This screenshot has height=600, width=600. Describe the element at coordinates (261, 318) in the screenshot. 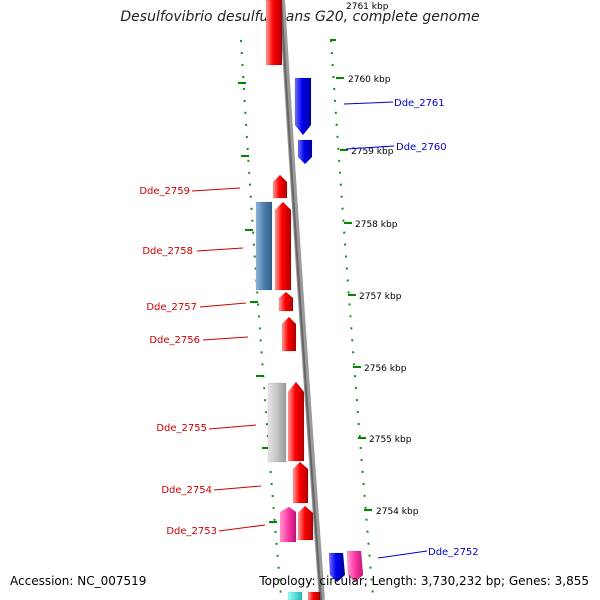

I see `inner-dotted-track` at that location.